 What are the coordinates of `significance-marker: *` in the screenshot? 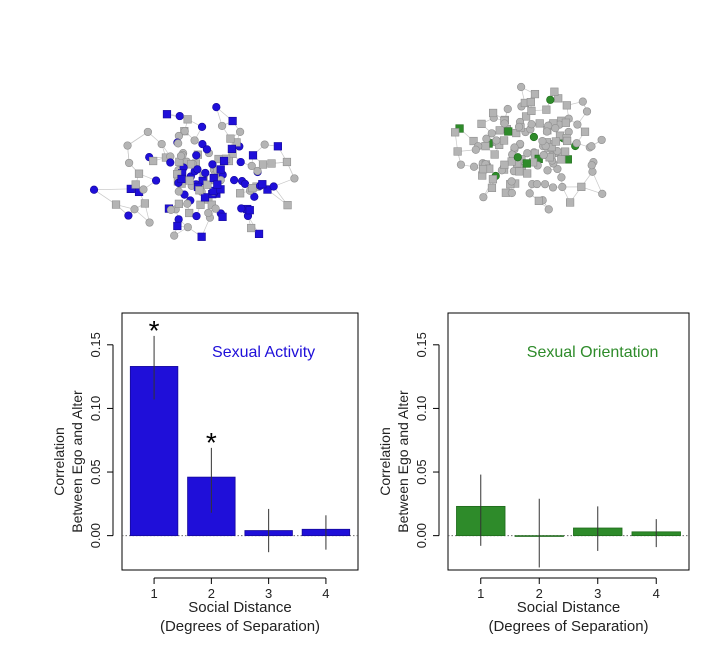 It's located at (211, 442).